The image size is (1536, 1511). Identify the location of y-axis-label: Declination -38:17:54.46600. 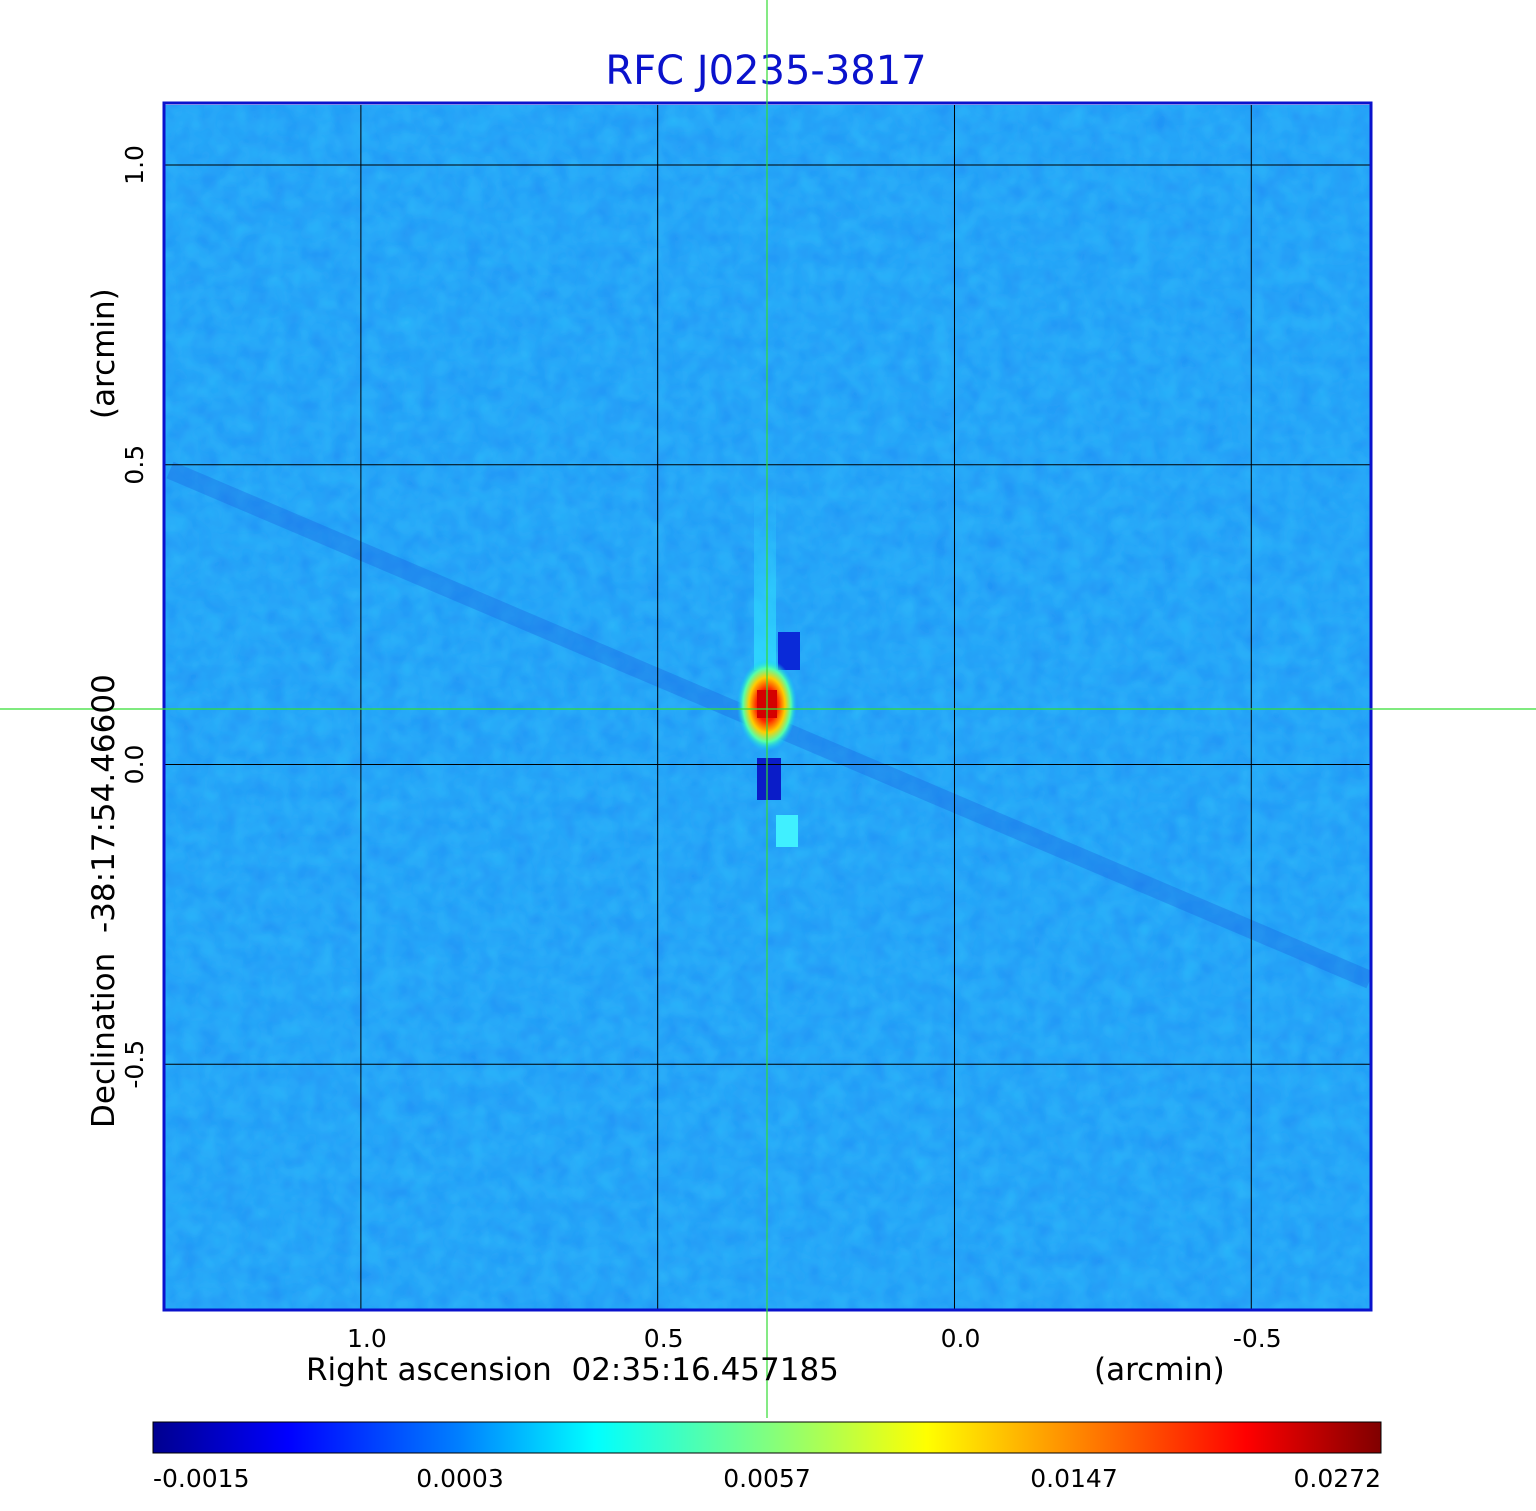
(104, 901).